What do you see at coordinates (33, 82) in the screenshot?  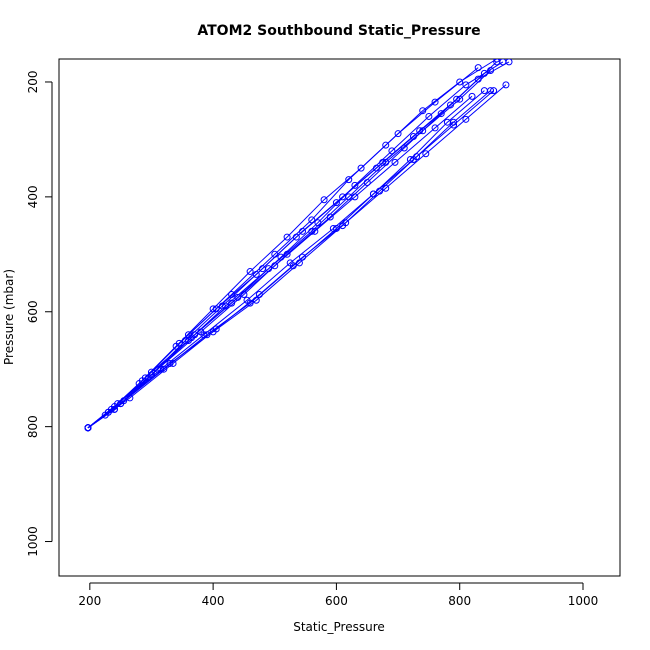 I see `y-tick-label: 200` at bounding box center [33, 82].